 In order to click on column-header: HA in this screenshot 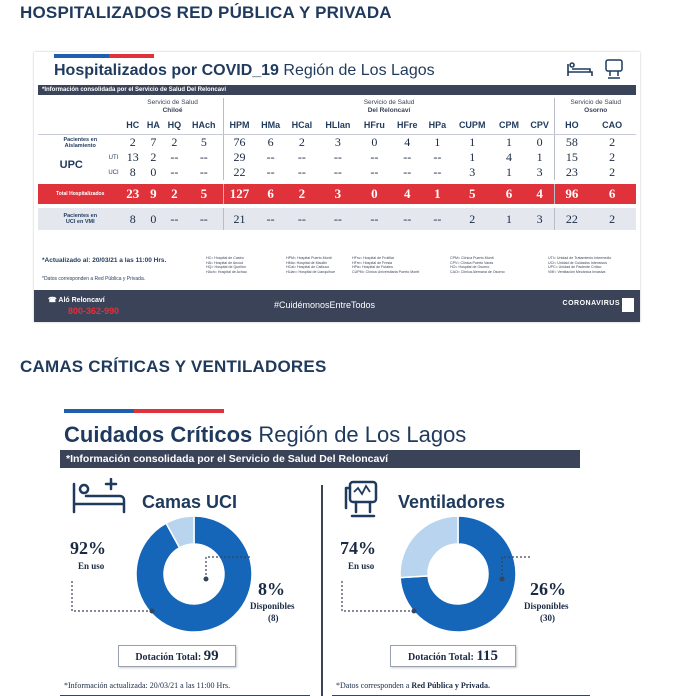, I will do `click(153, 125)`.